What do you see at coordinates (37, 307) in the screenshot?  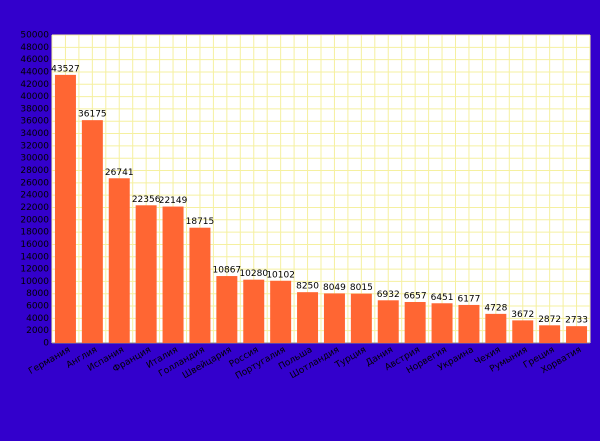 I see `y-tick-label: 6000` at bounding box center [37, 307].